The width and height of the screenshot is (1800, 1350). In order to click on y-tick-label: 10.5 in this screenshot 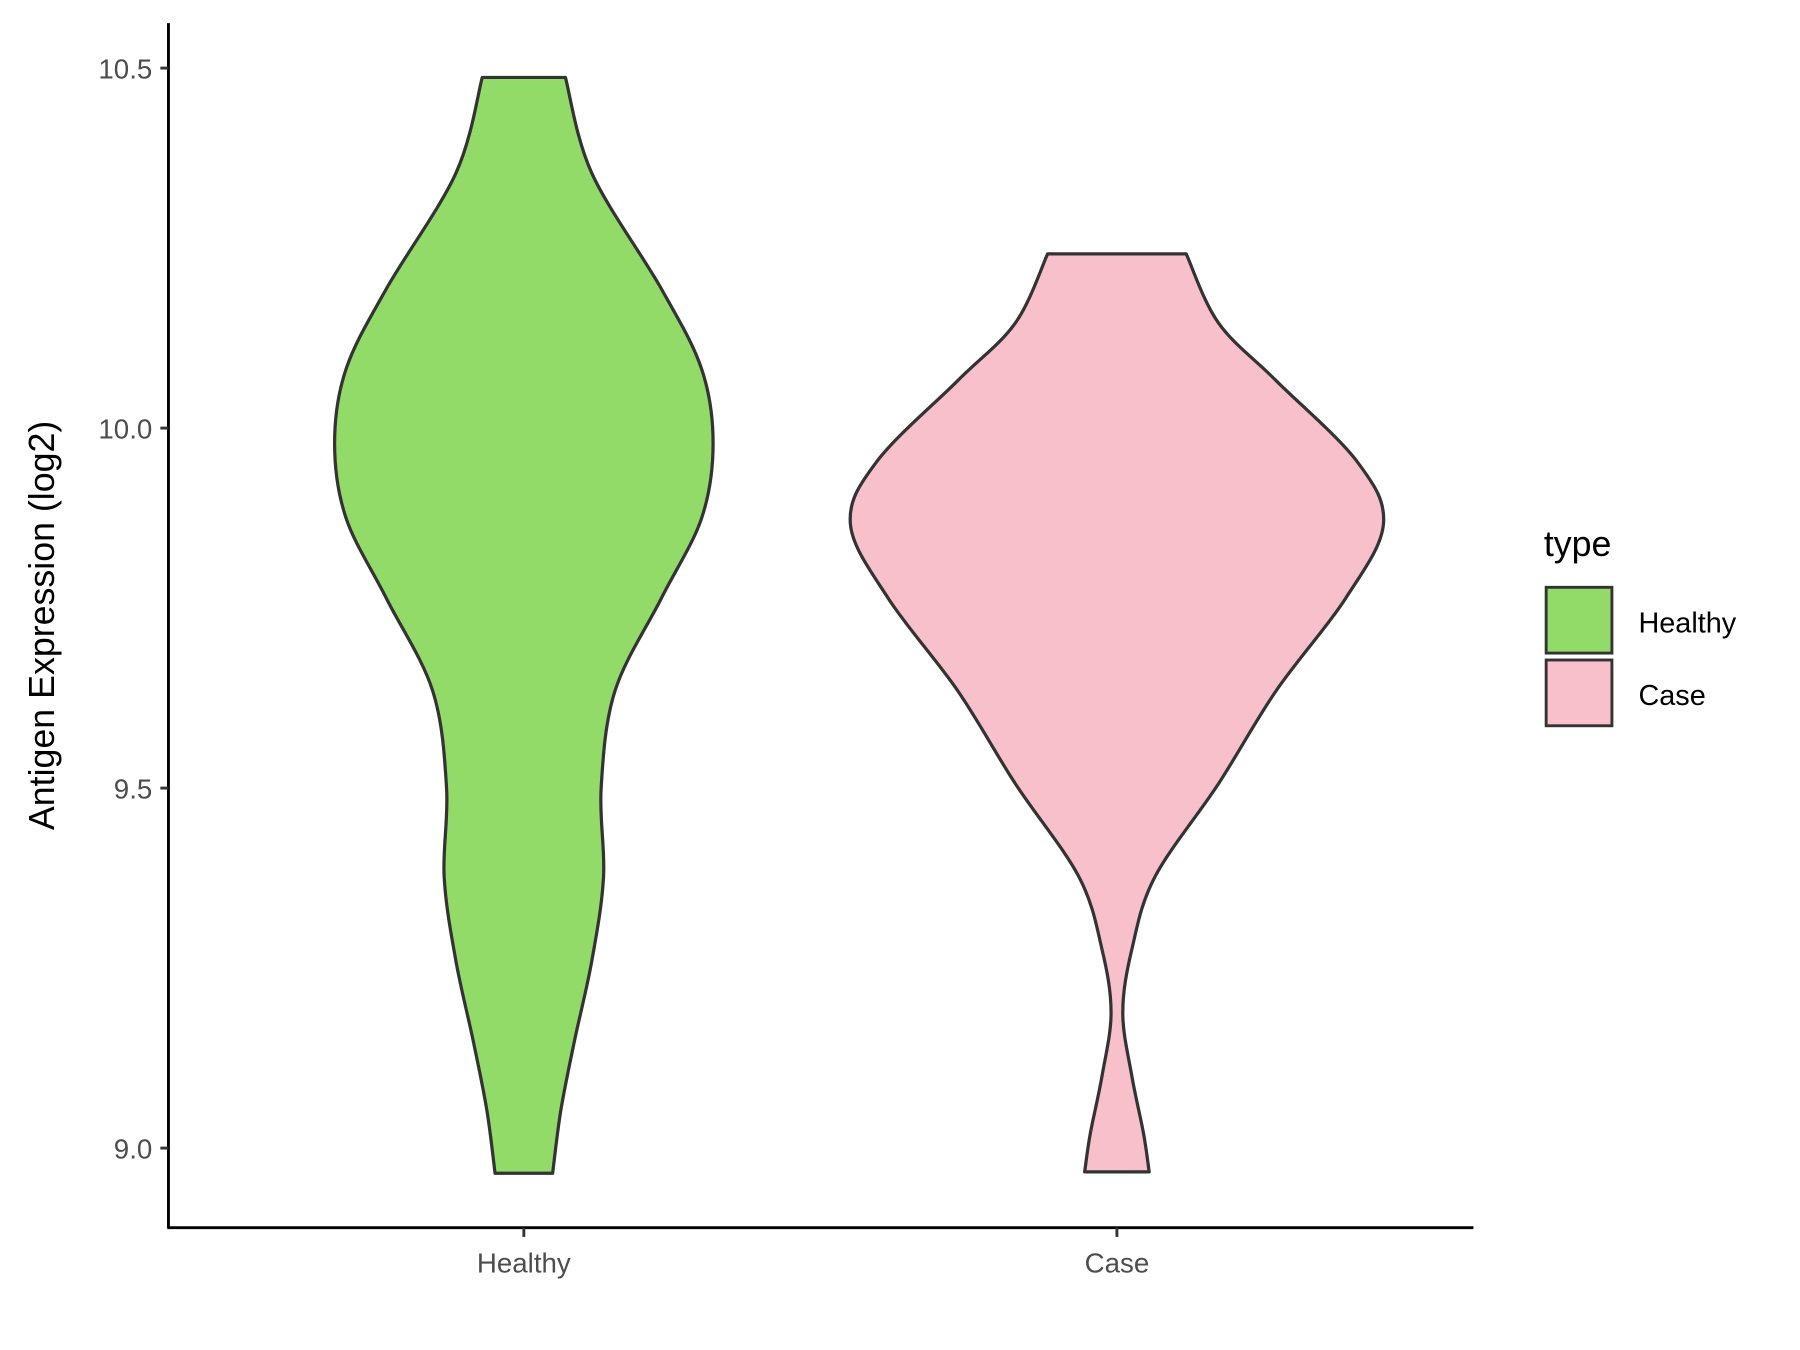, I will do `click(125, 68)`.